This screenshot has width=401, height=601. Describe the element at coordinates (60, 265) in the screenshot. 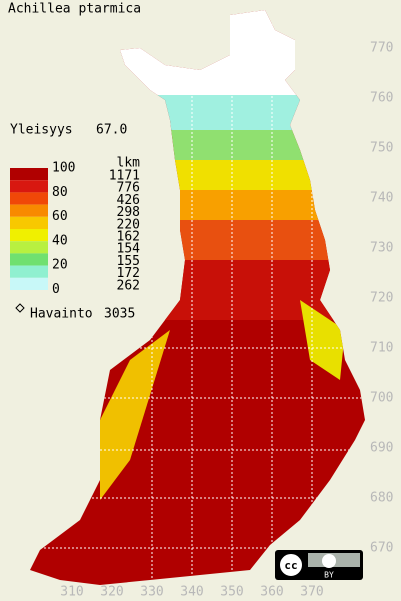

I see `scale-label: 20` at that location.